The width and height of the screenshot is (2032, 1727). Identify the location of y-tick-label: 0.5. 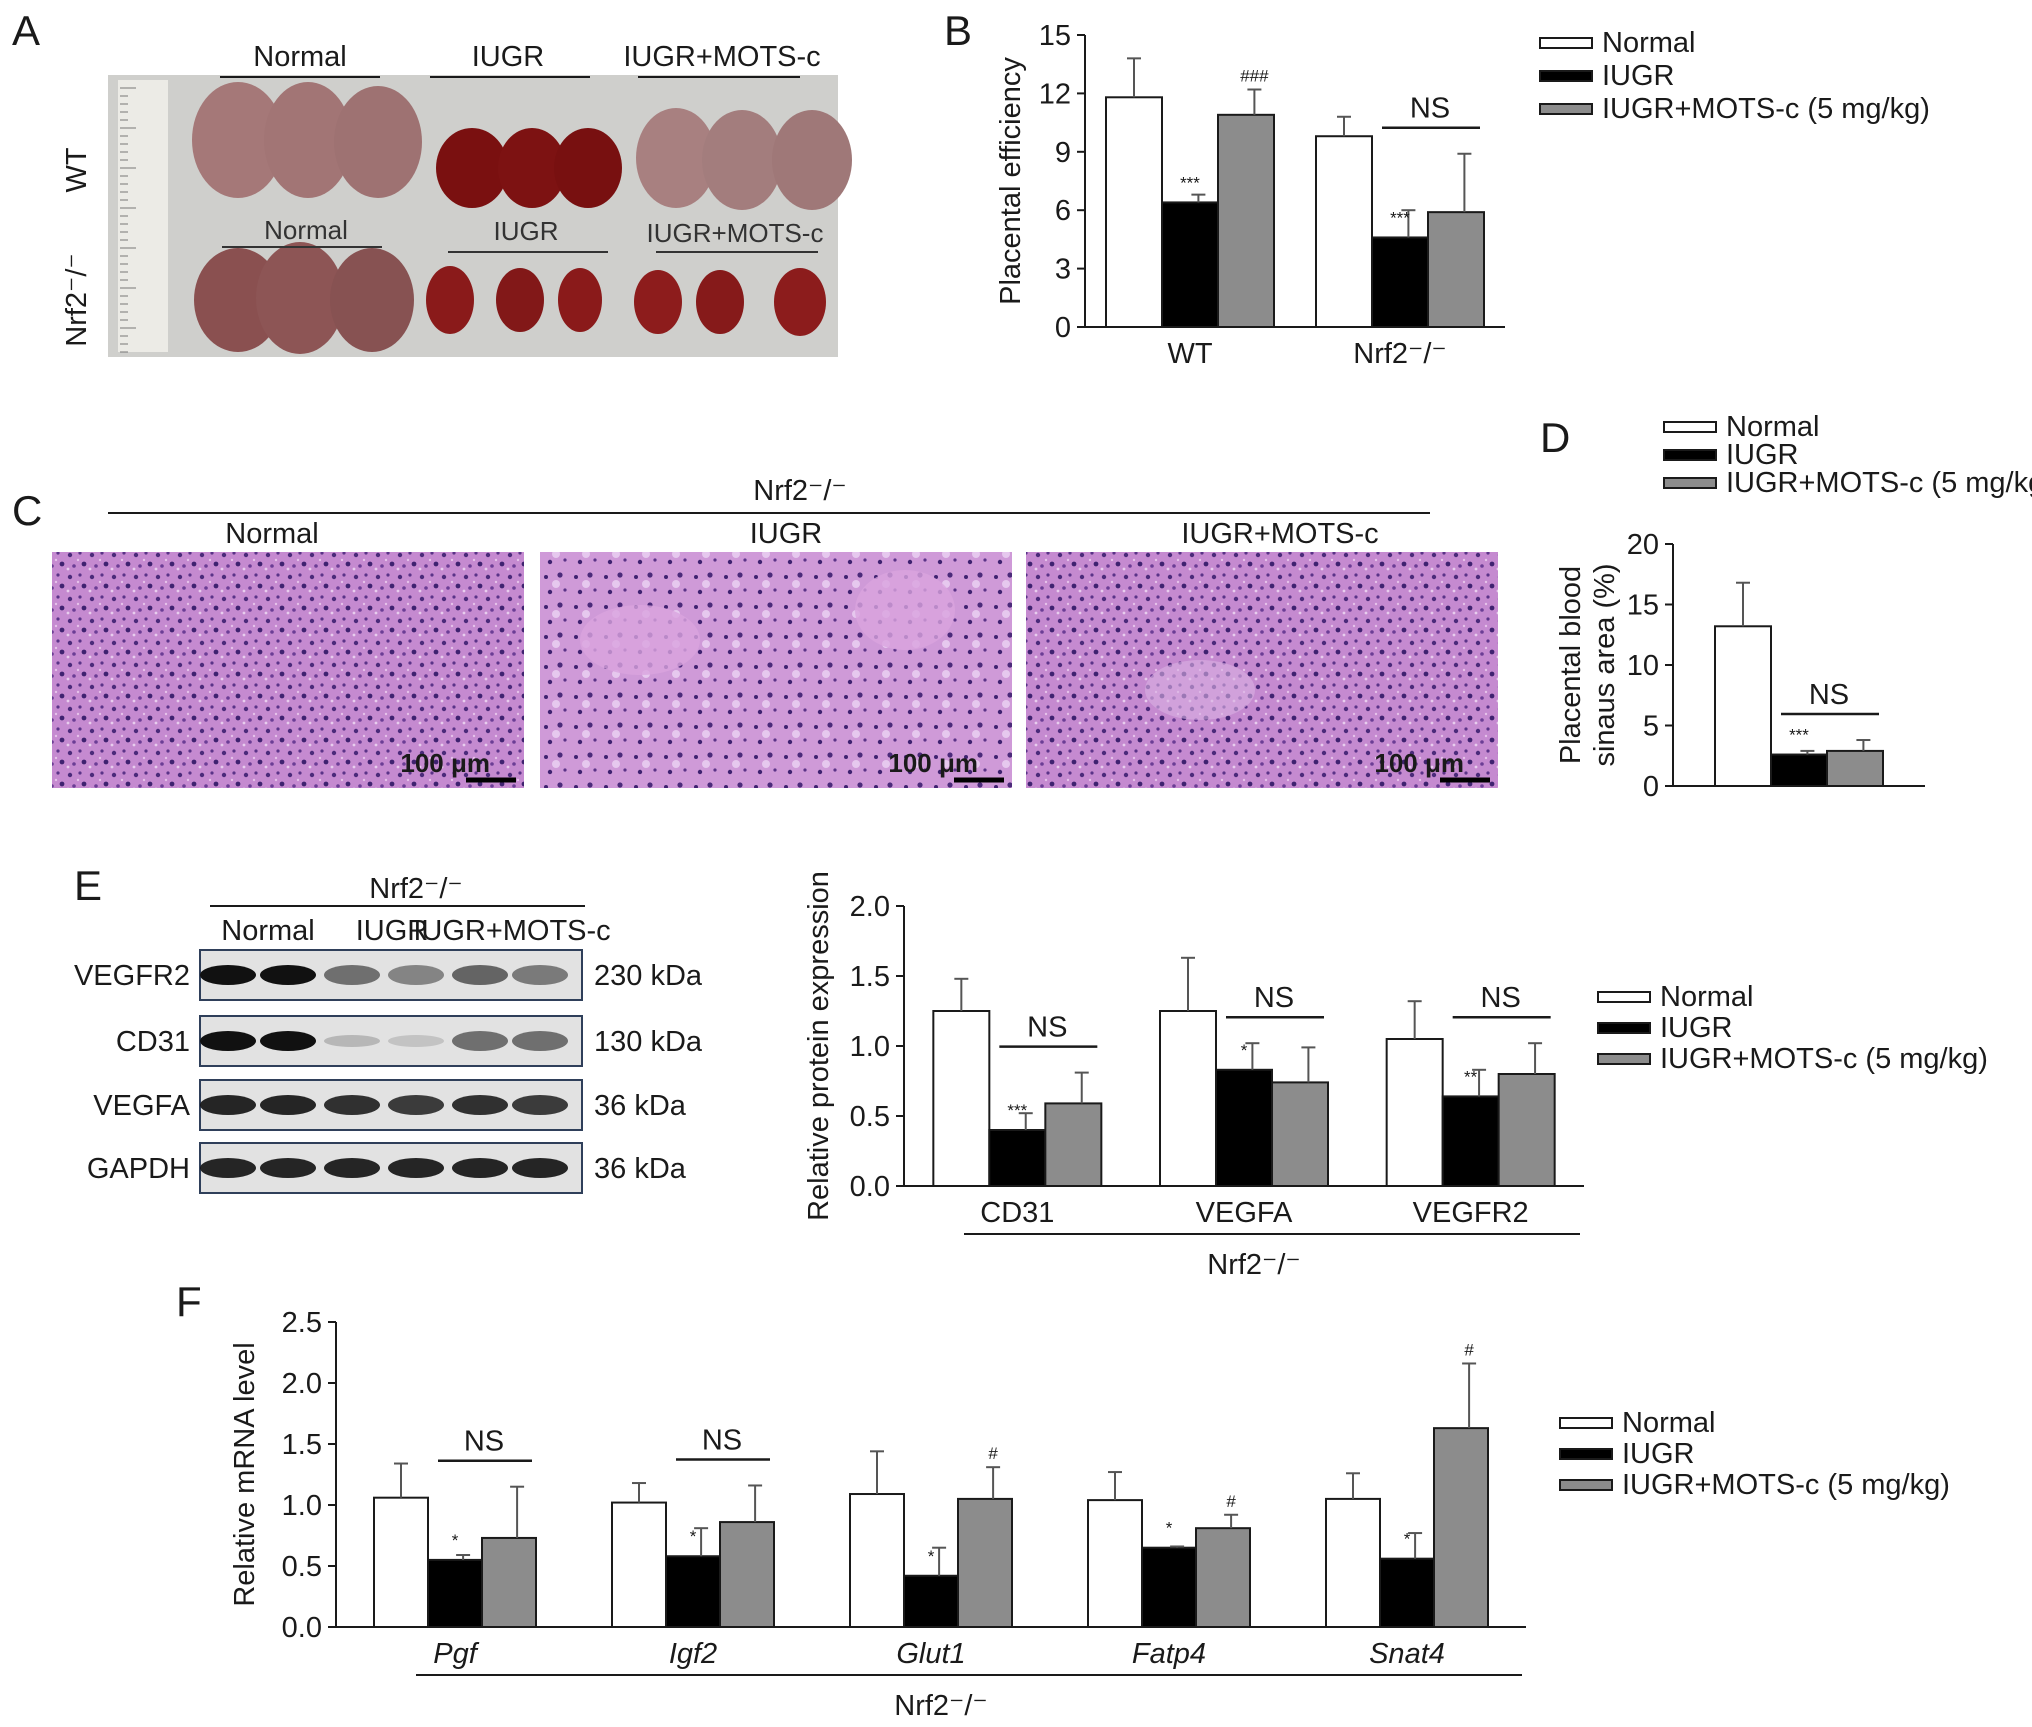
(302, 1567).